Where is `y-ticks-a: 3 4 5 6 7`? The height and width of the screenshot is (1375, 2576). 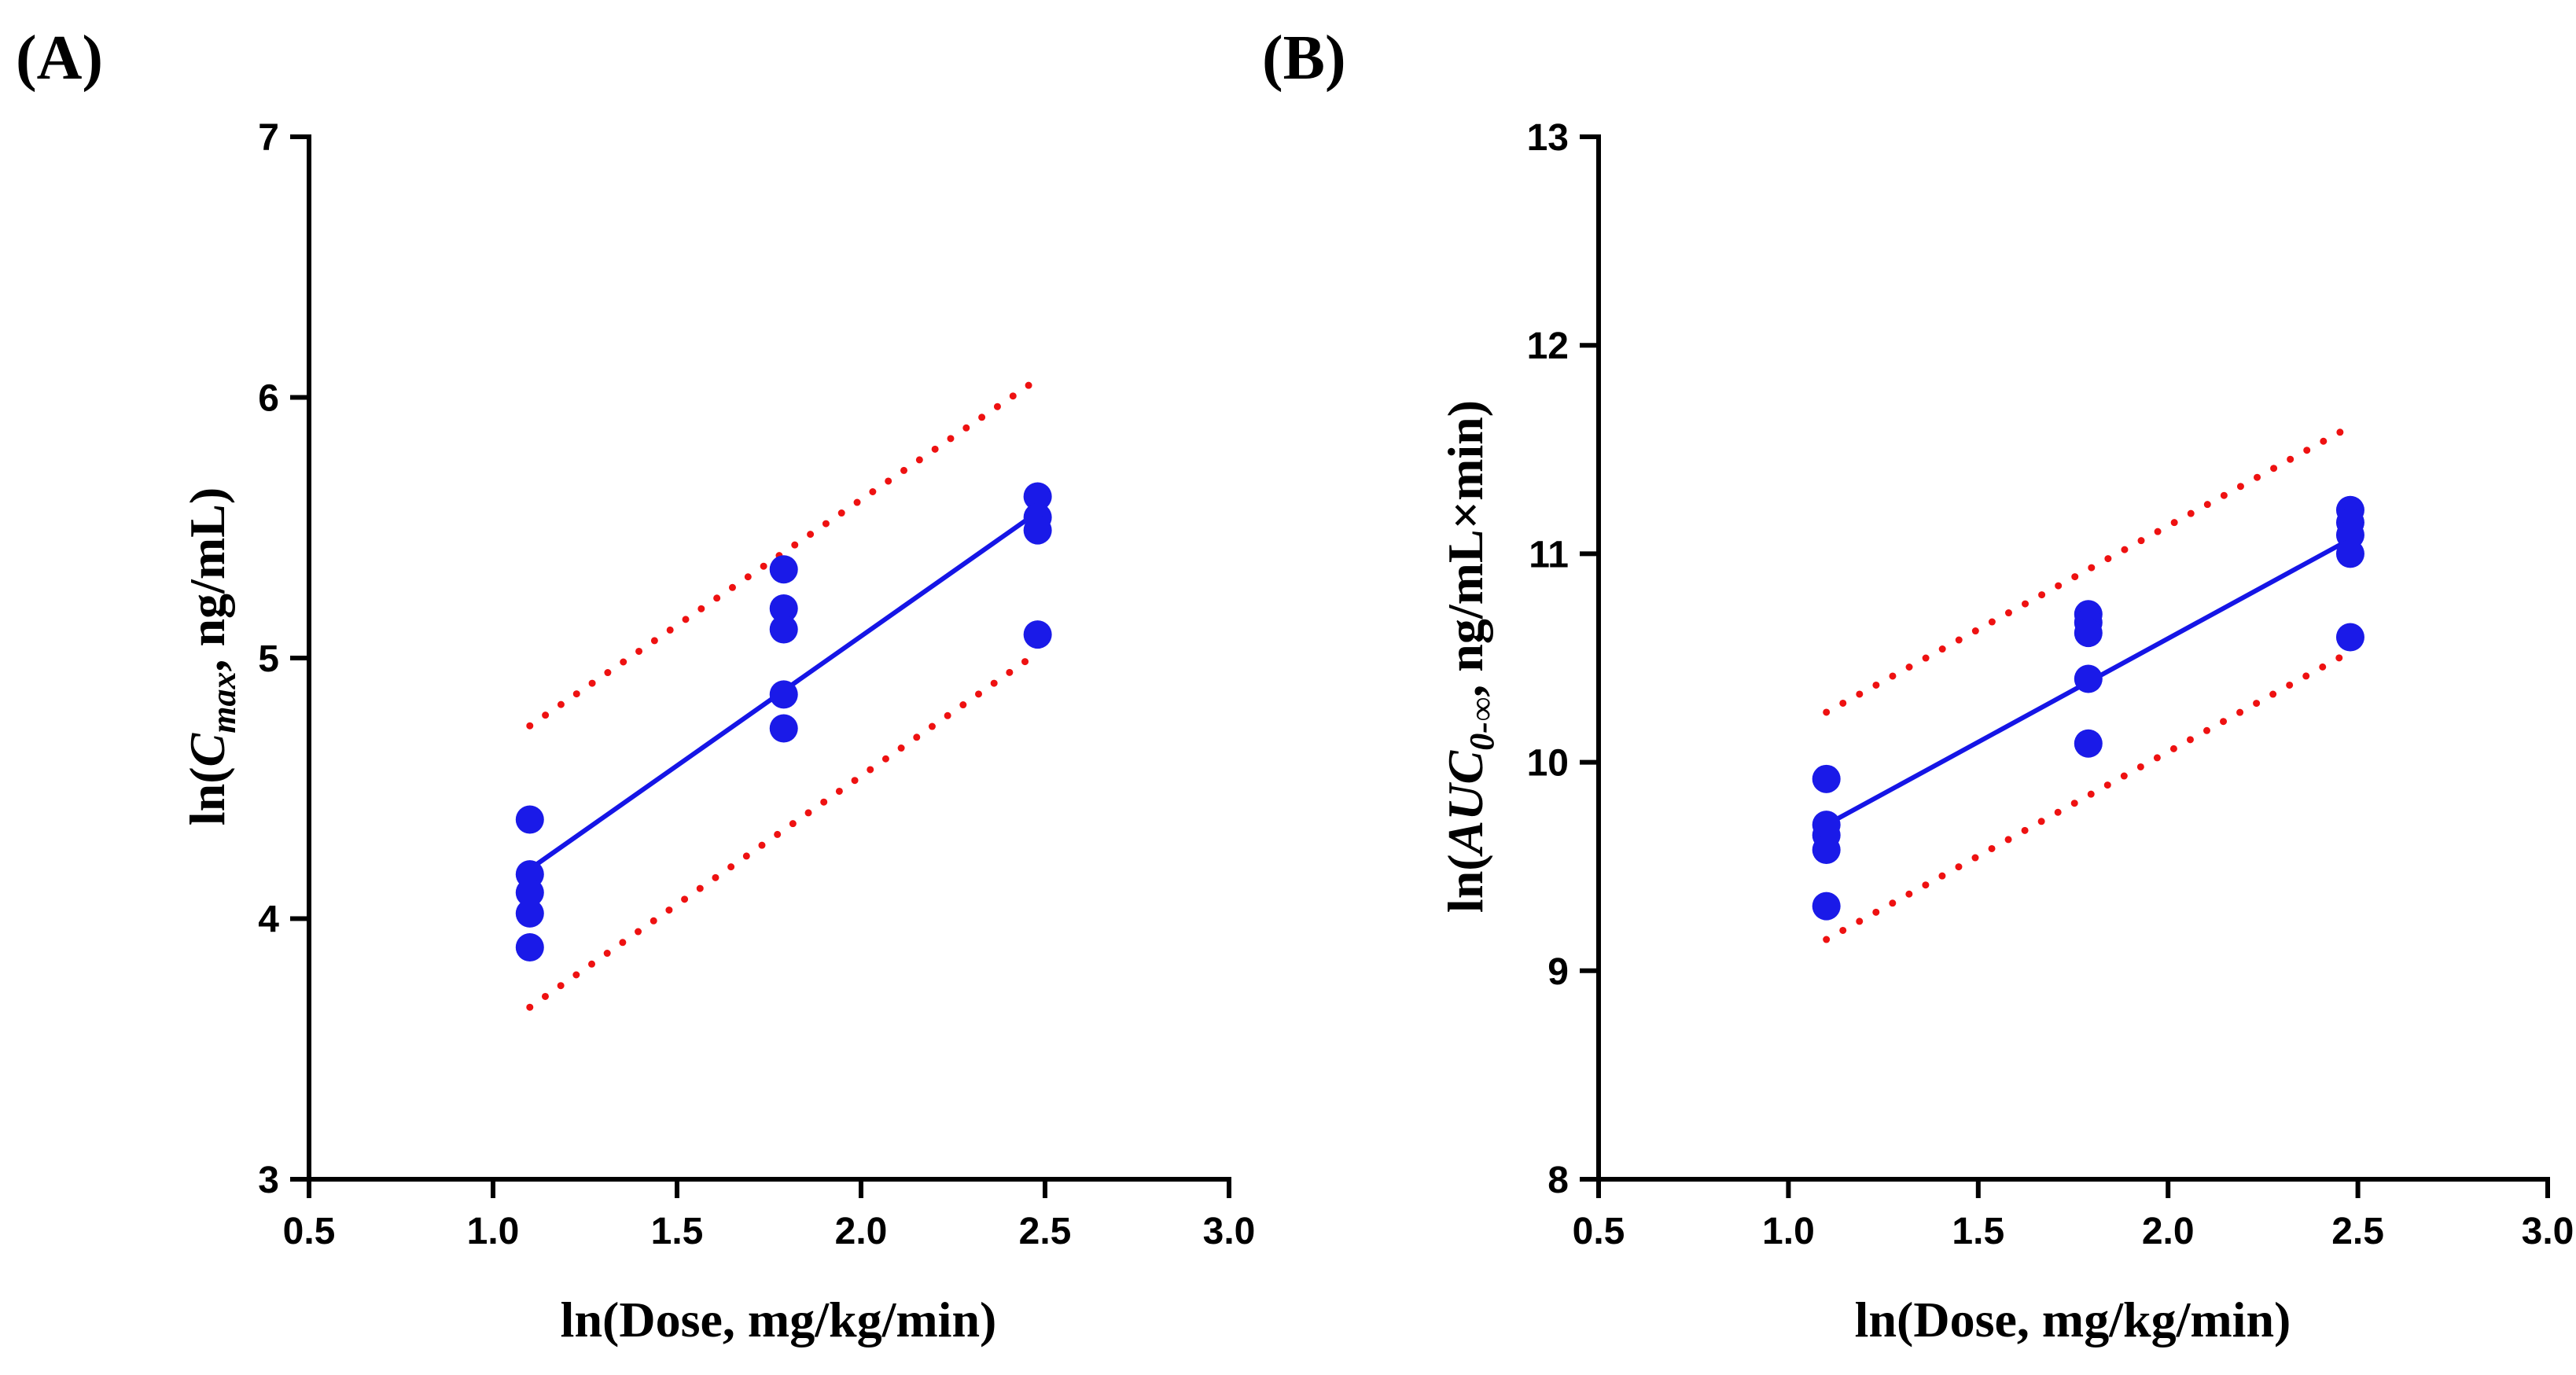
y-ticks-a: 3 4 5 6 7 is located at coordinates (283, 659).